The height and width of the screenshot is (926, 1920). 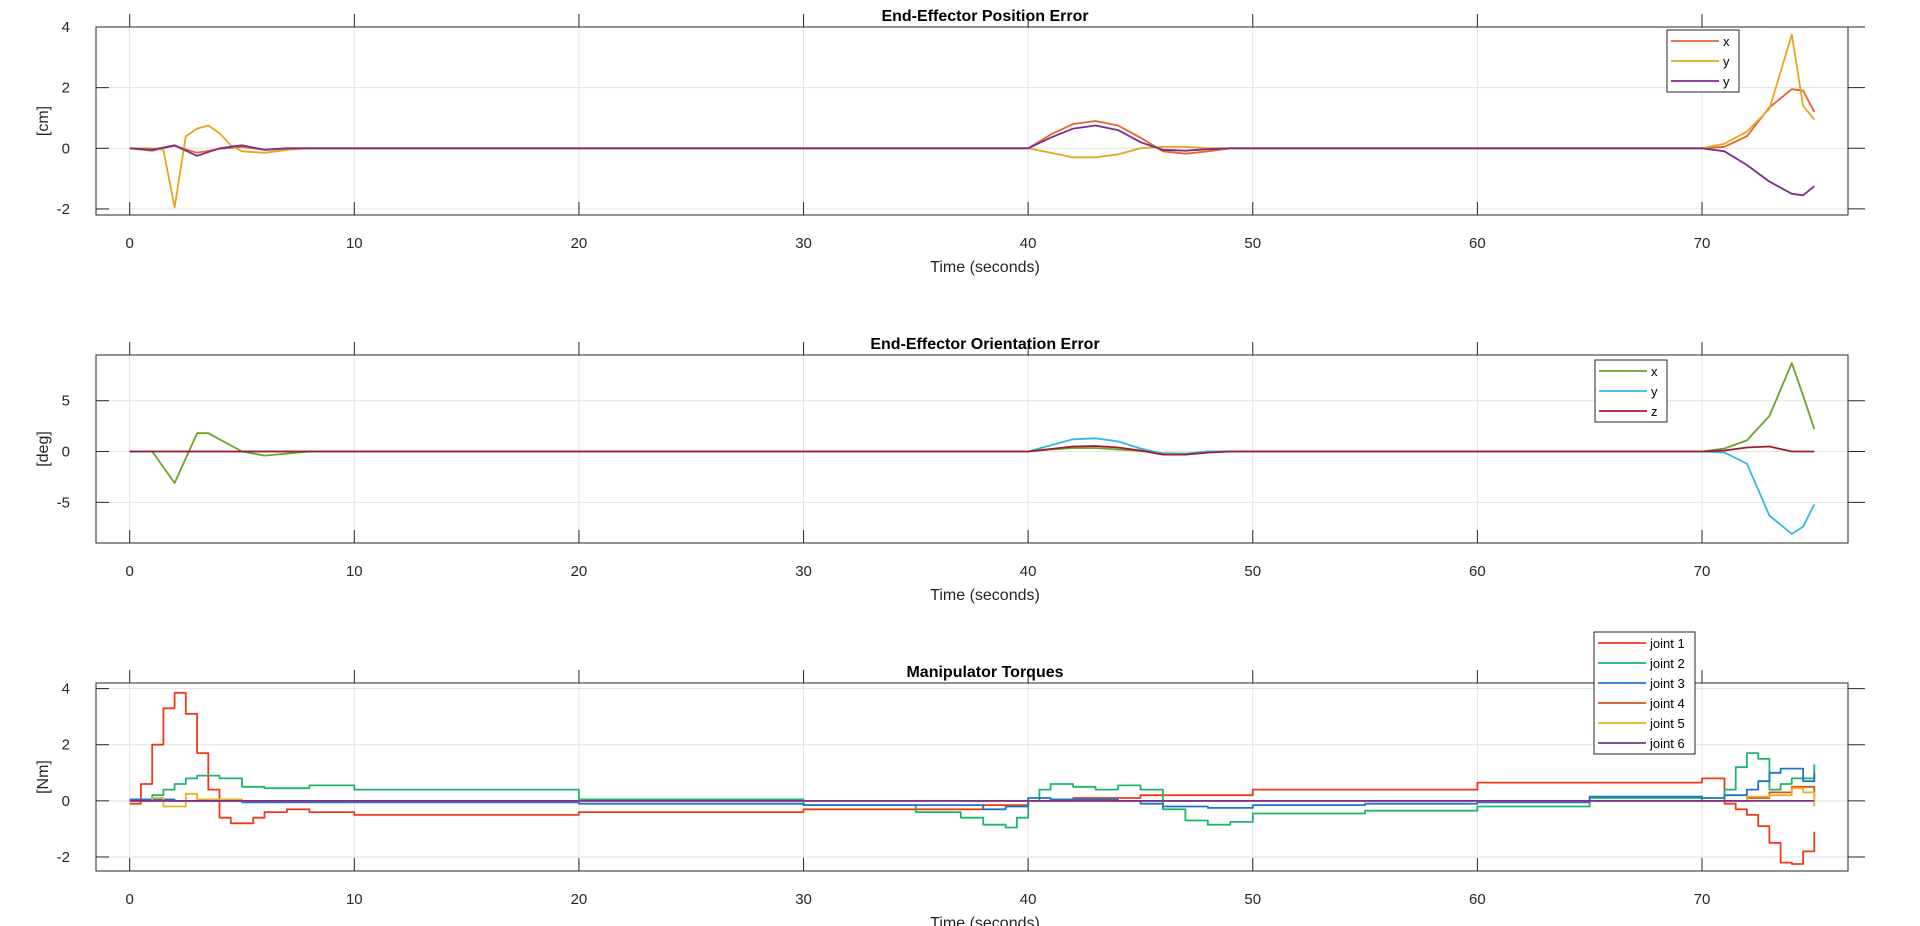 What do you see at coordinates (1667, 723) in the screenshot?
I see `legend-label: joint 5` at bounding box center [1667, 723].